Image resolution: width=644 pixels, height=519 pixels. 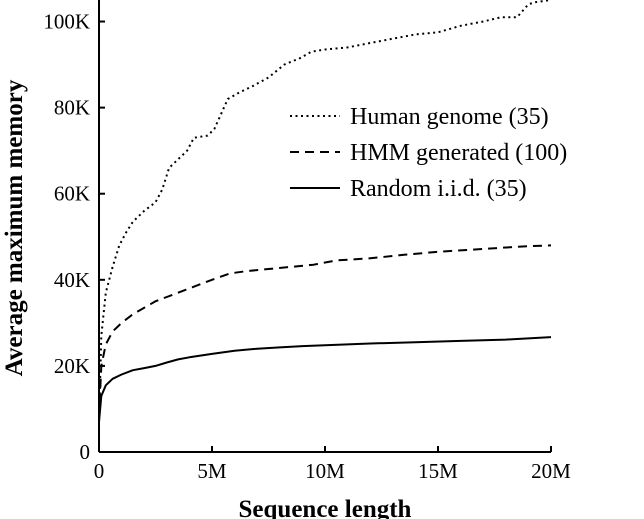 I want to click on legend-label-1: Human genome (35), so click(x=449, y=117).